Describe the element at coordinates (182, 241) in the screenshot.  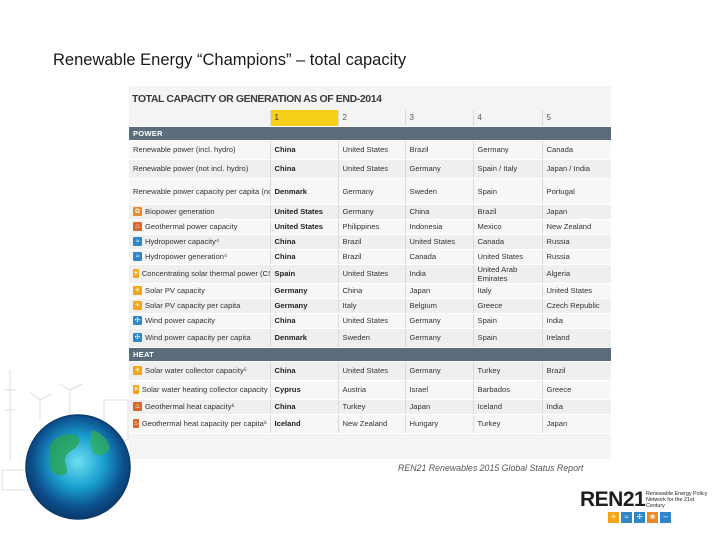
I see `category-label: Hydropower capacity⁴` at that location.